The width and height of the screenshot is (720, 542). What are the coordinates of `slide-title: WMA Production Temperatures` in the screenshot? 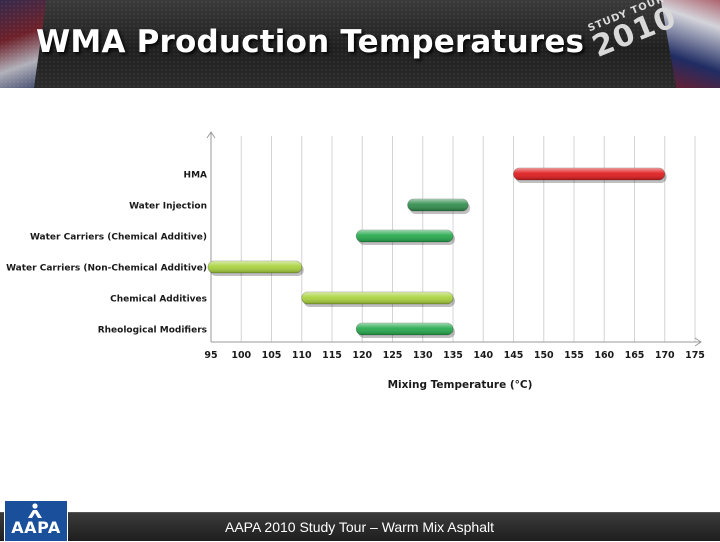 It's located at (310, 42).